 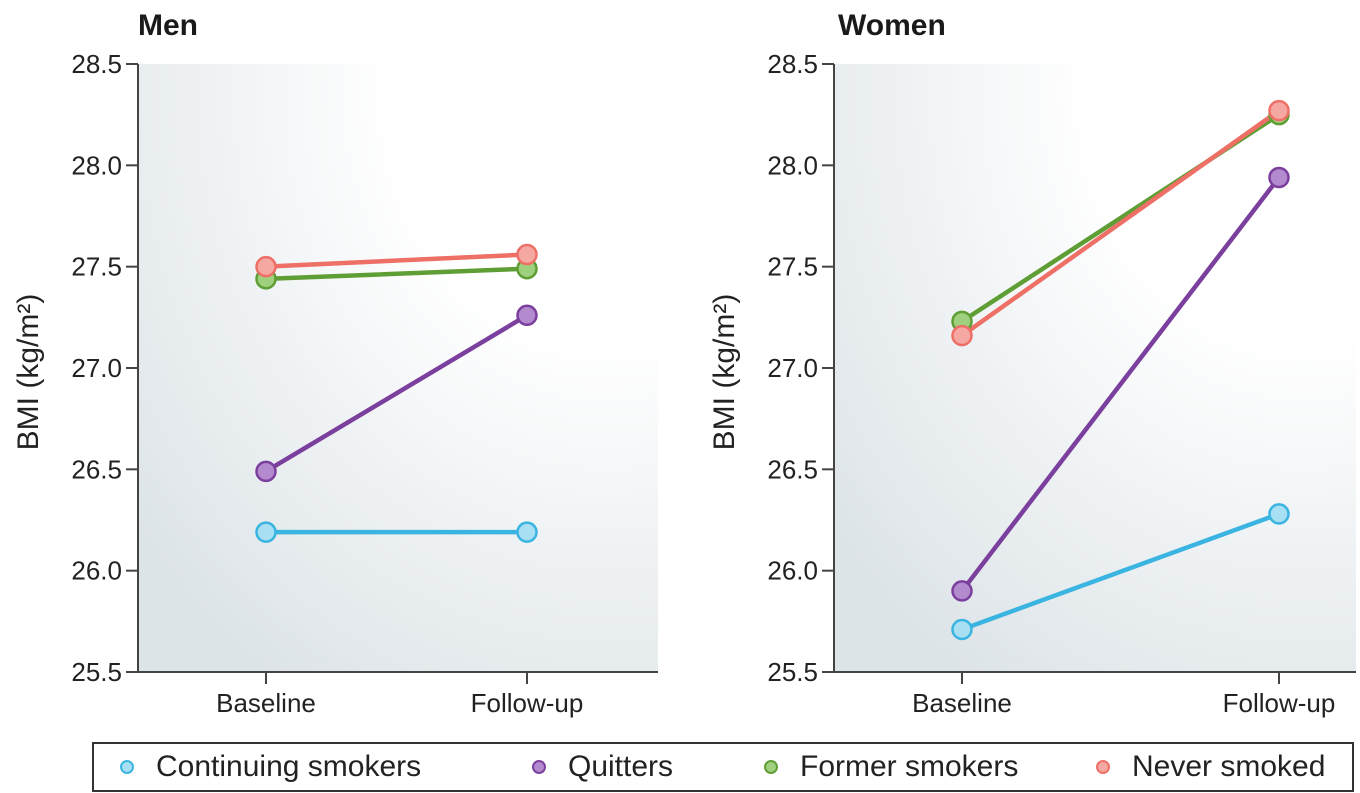 What do you see at coordinates (909, 766) in the screenshot?
I see `legend-label: Former smokers` at bounding box center [909, 766].